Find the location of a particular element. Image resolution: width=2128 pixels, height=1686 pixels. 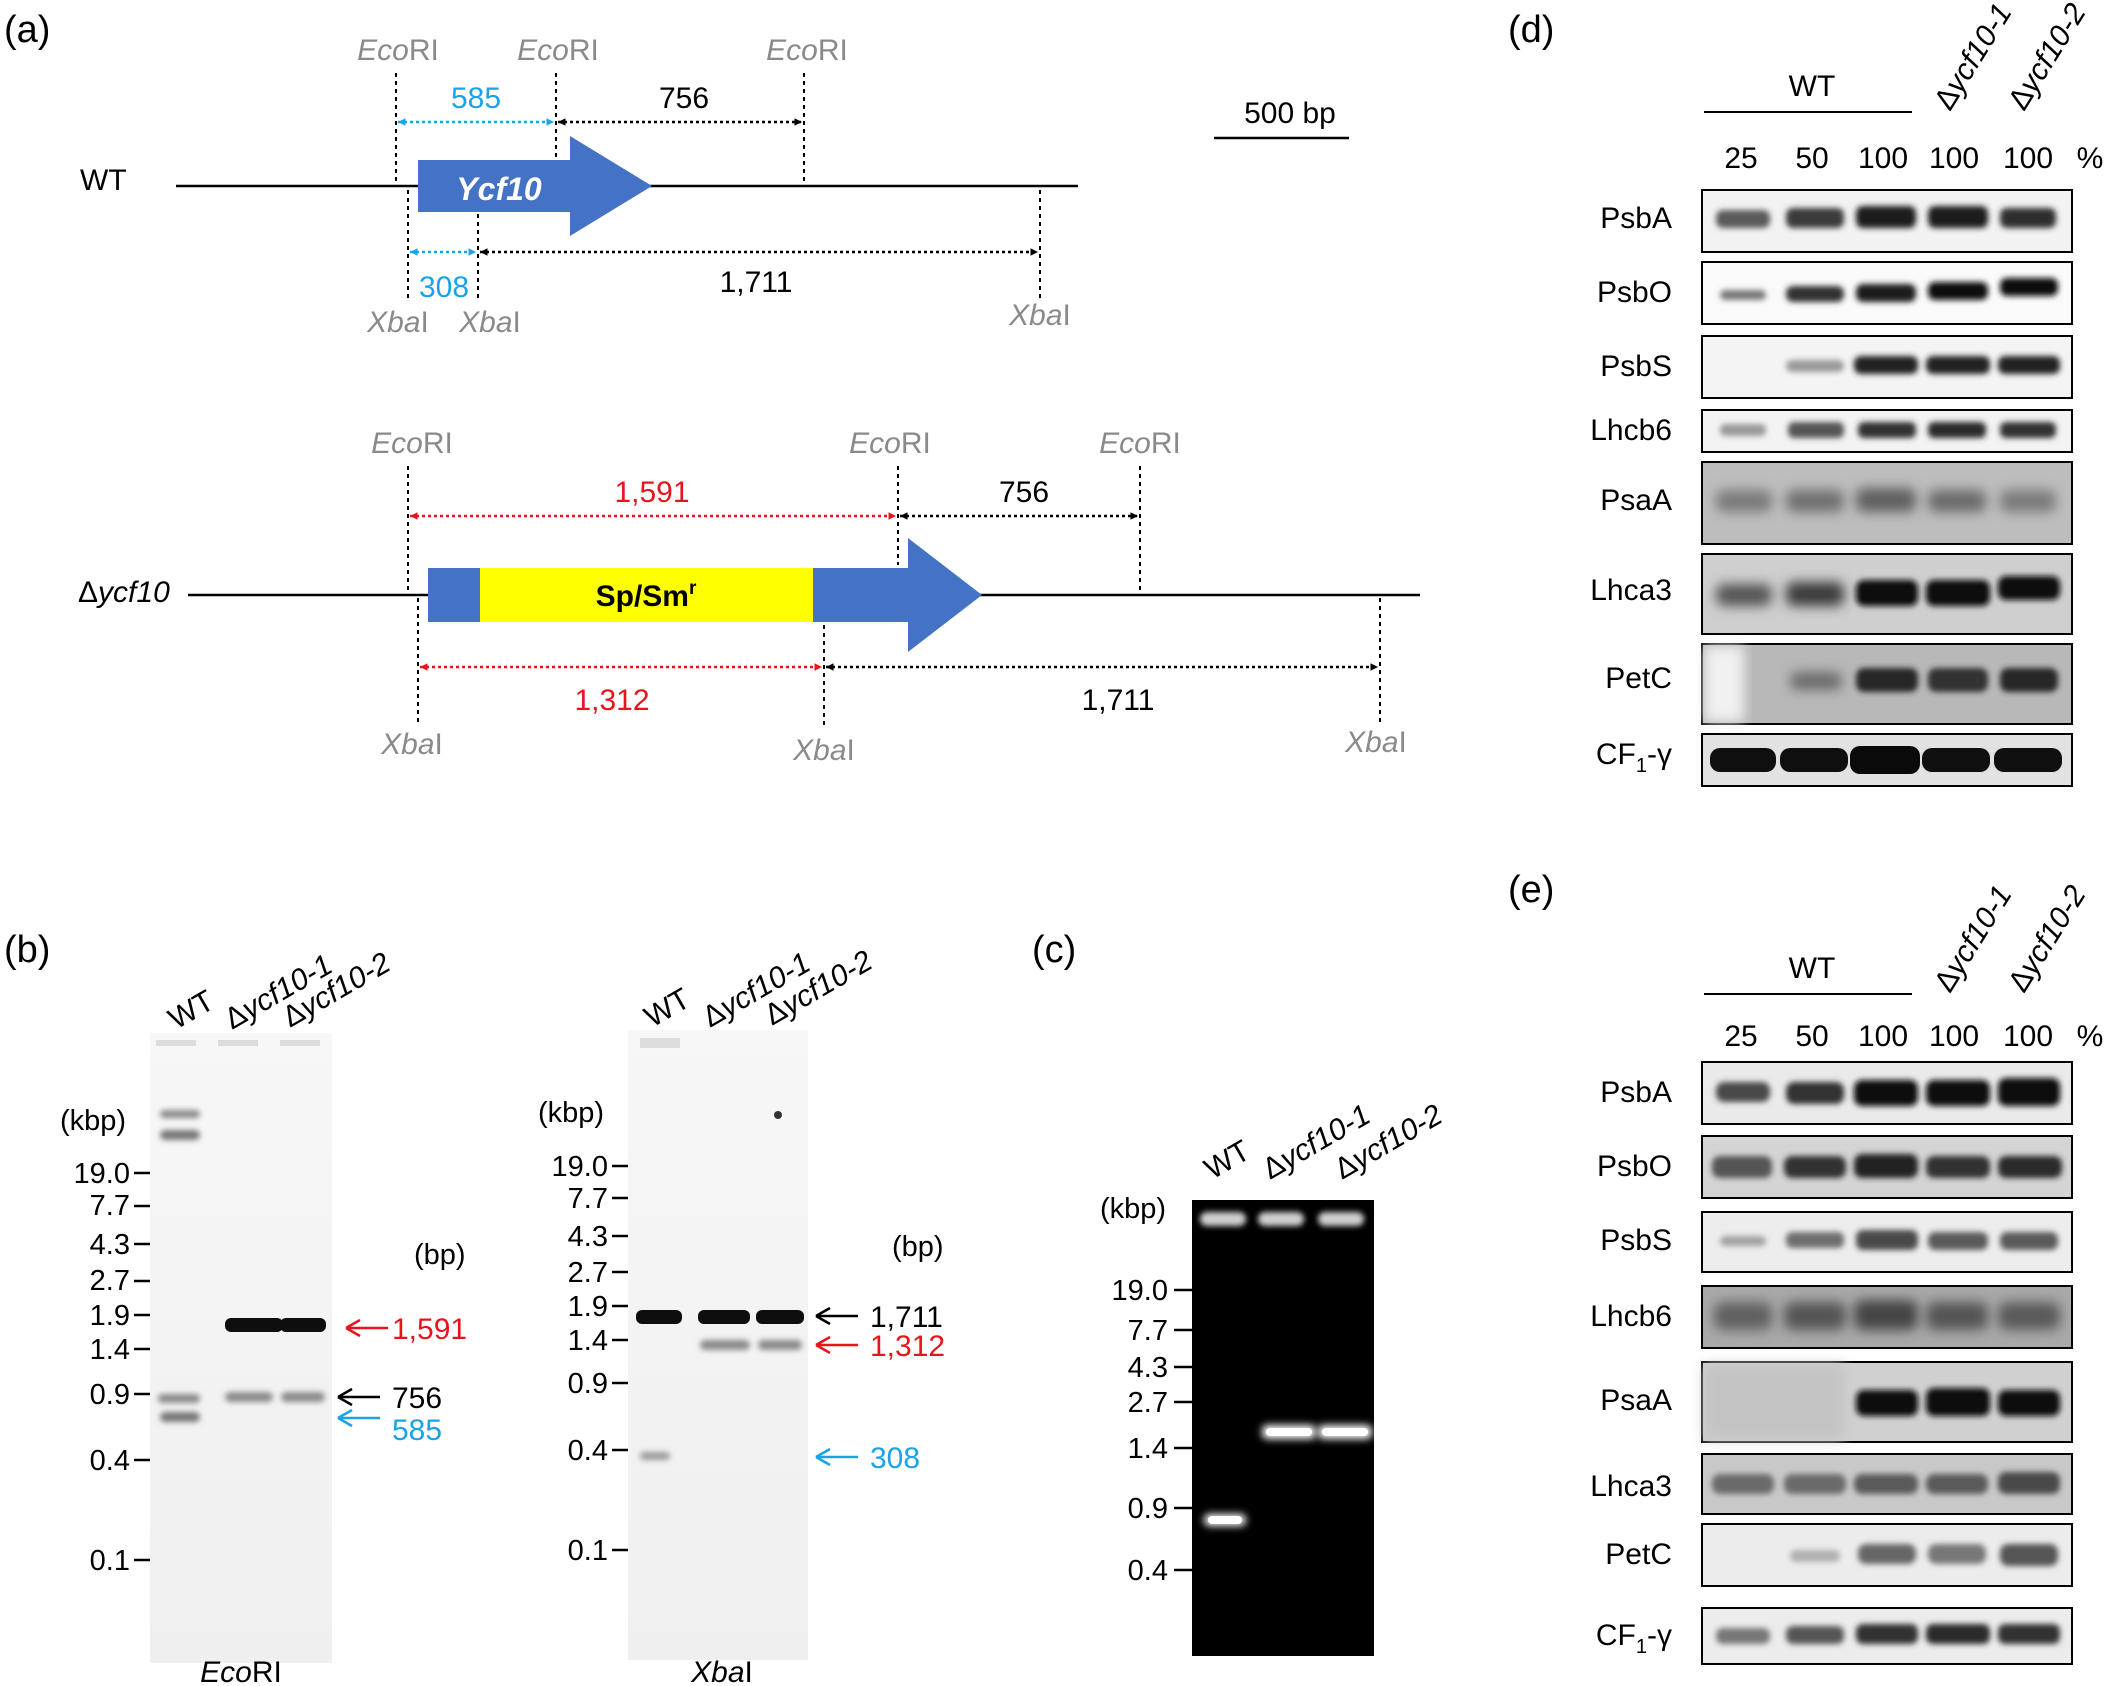

ecori-arrow-756-label: 756 is located at coordinates (417, 1398).